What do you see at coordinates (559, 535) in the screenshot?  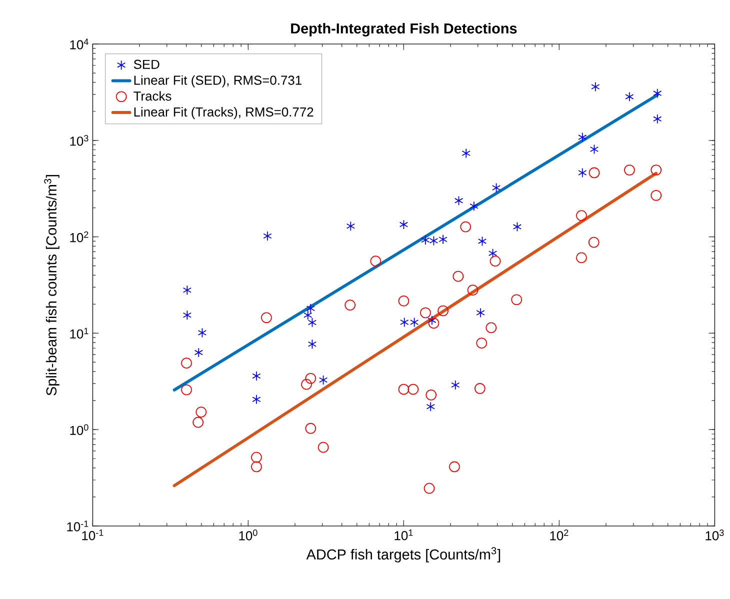 I see `x-tick-label: 10$^{2}$` at bounding box center [559, 535].